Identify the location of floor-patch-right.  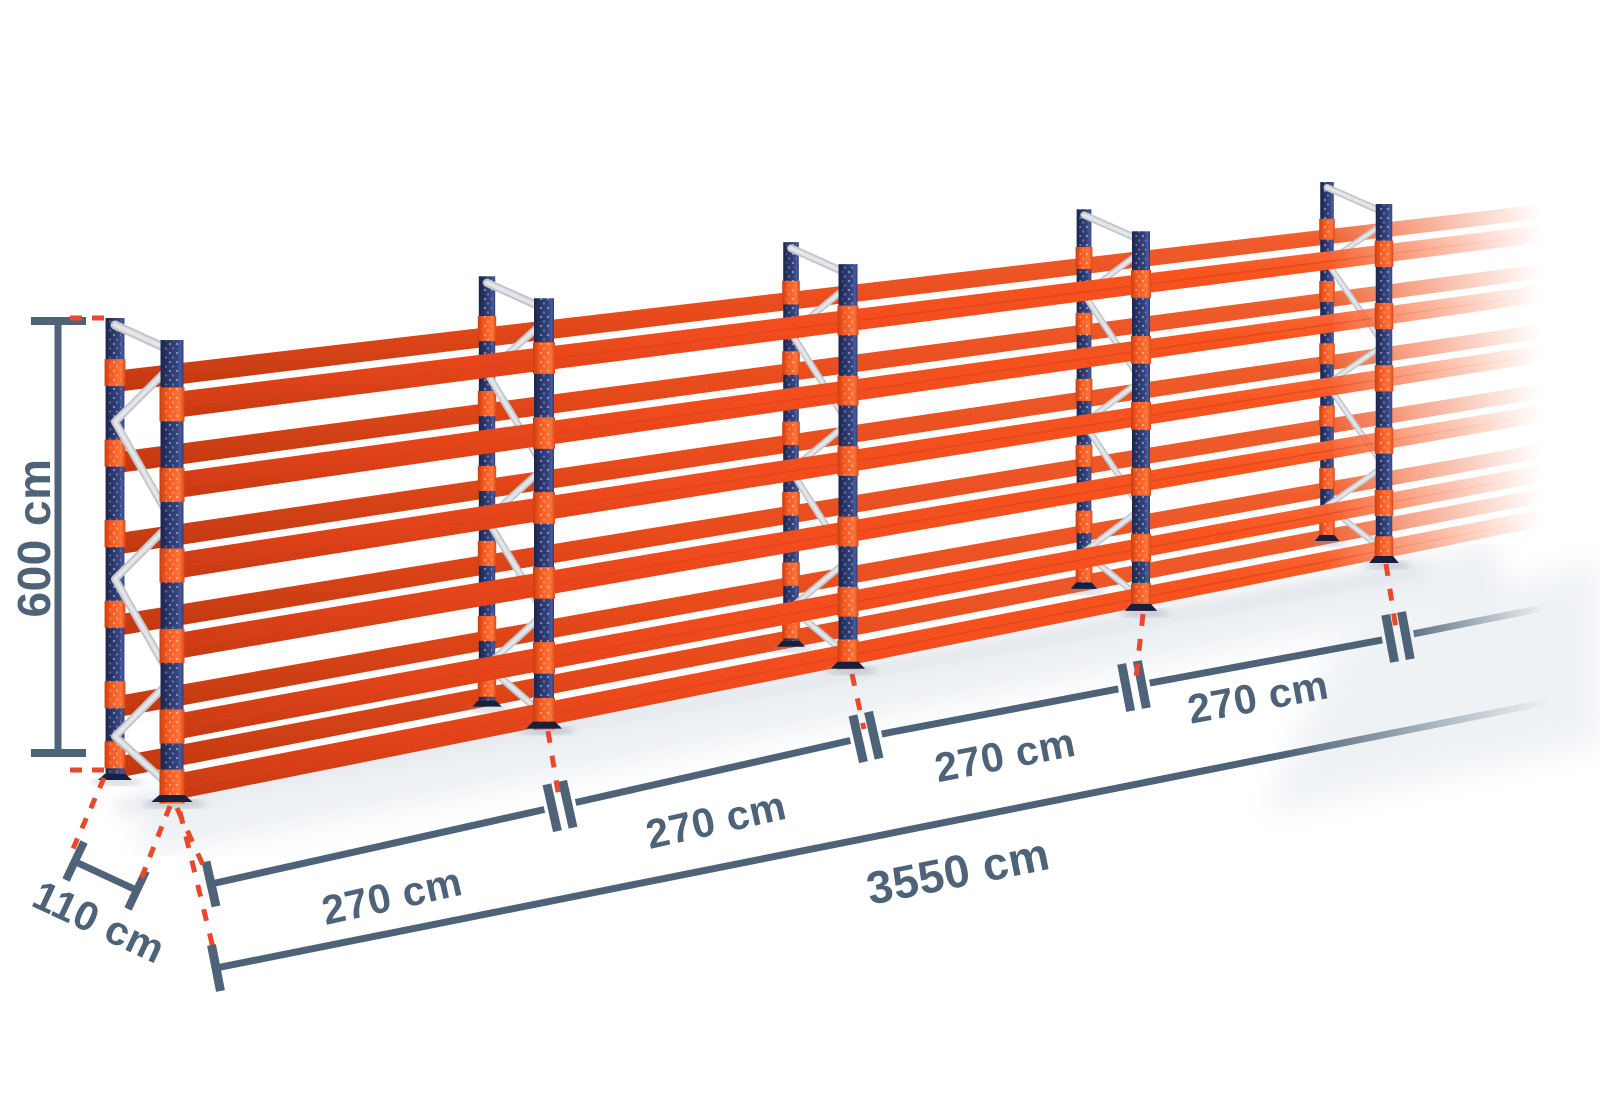
(1432, 687).